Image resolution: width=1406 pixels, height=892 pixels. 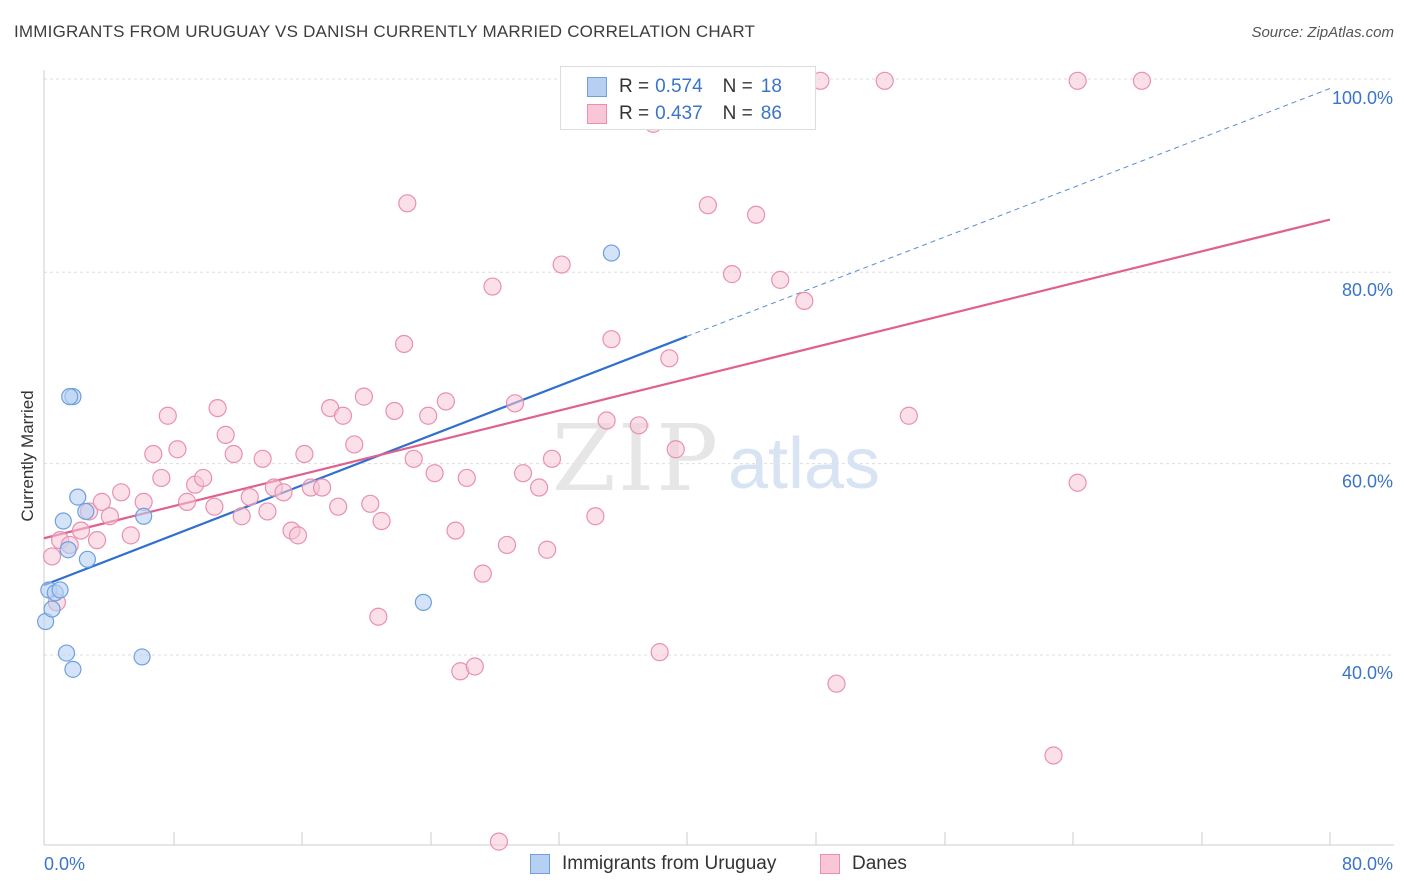 I want to click on legend-n-value: 86, so click(x=771, y=113).